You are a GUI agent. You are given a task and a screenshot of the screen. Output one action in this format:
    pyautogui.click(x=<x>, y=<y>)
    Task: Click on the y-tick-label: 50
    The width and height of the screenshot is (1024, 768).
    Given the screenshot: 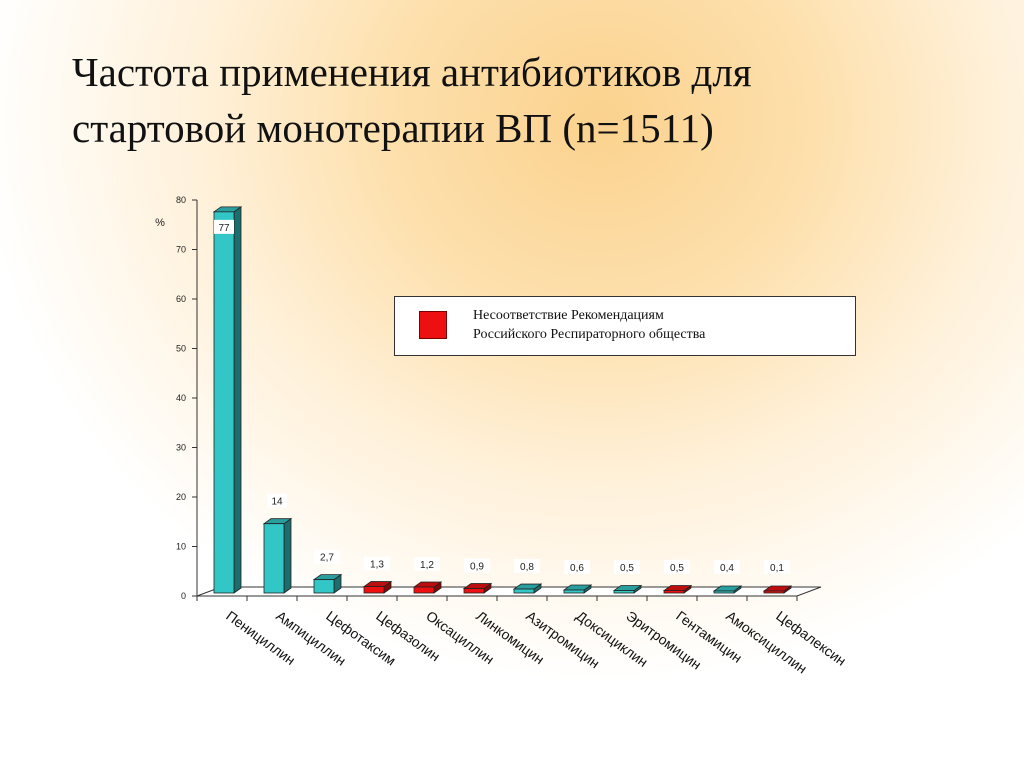 What is the action you would take?
    pyautogui.click(x=181, y=349)
    